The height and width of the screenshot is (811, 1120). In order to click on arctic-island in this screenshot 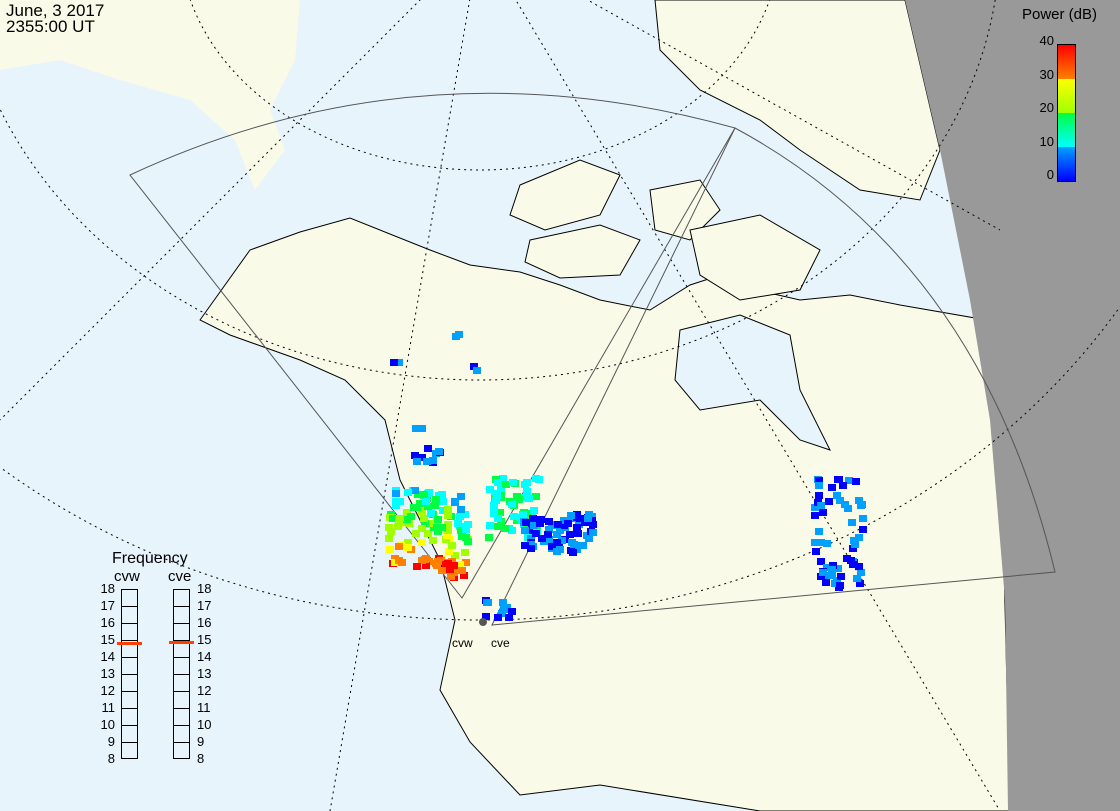, I will do `click(565, 195)`.